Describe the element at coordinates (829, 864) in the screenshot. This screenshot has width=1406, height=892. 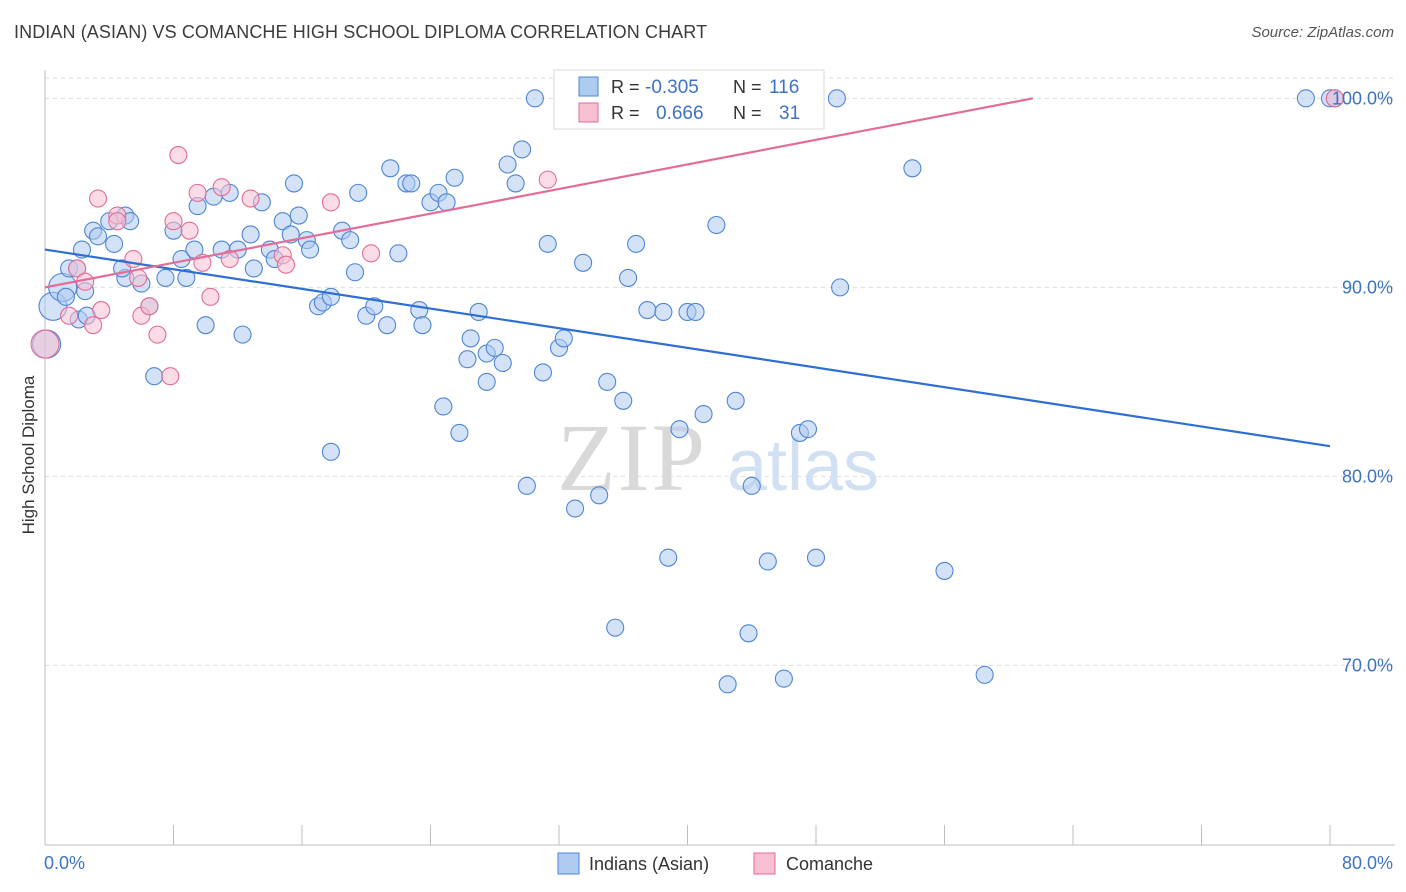
I see `legend-label-comanche: Comanche` at that location.